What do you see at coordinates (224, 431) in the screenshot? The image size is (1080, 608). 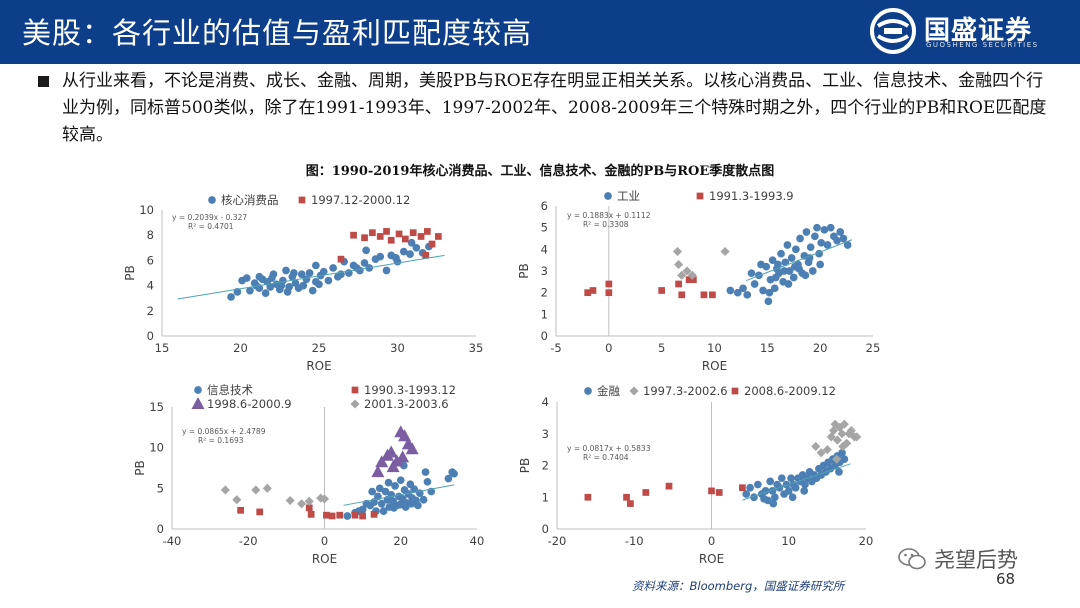 I see `trend-equation: y = 0.0865x + 2.4789` at bounding box center [224, 431].